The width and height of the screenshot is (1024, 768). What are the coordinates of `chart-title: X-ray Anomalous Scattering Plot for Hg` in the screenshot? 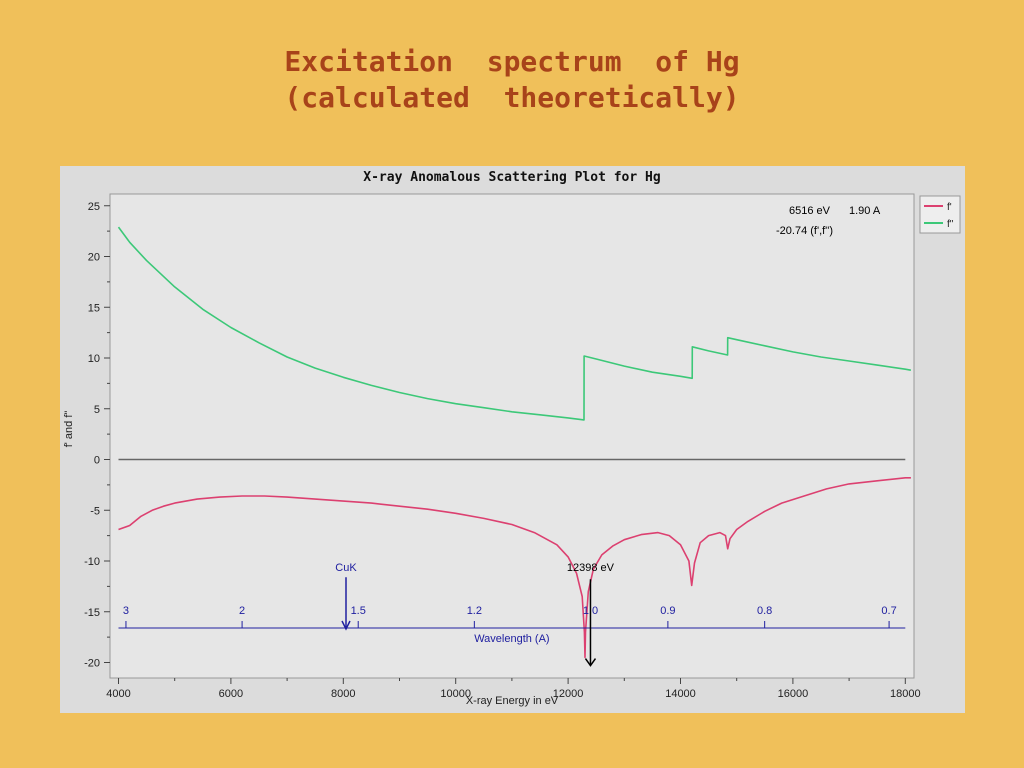 It's located at (511, 177).